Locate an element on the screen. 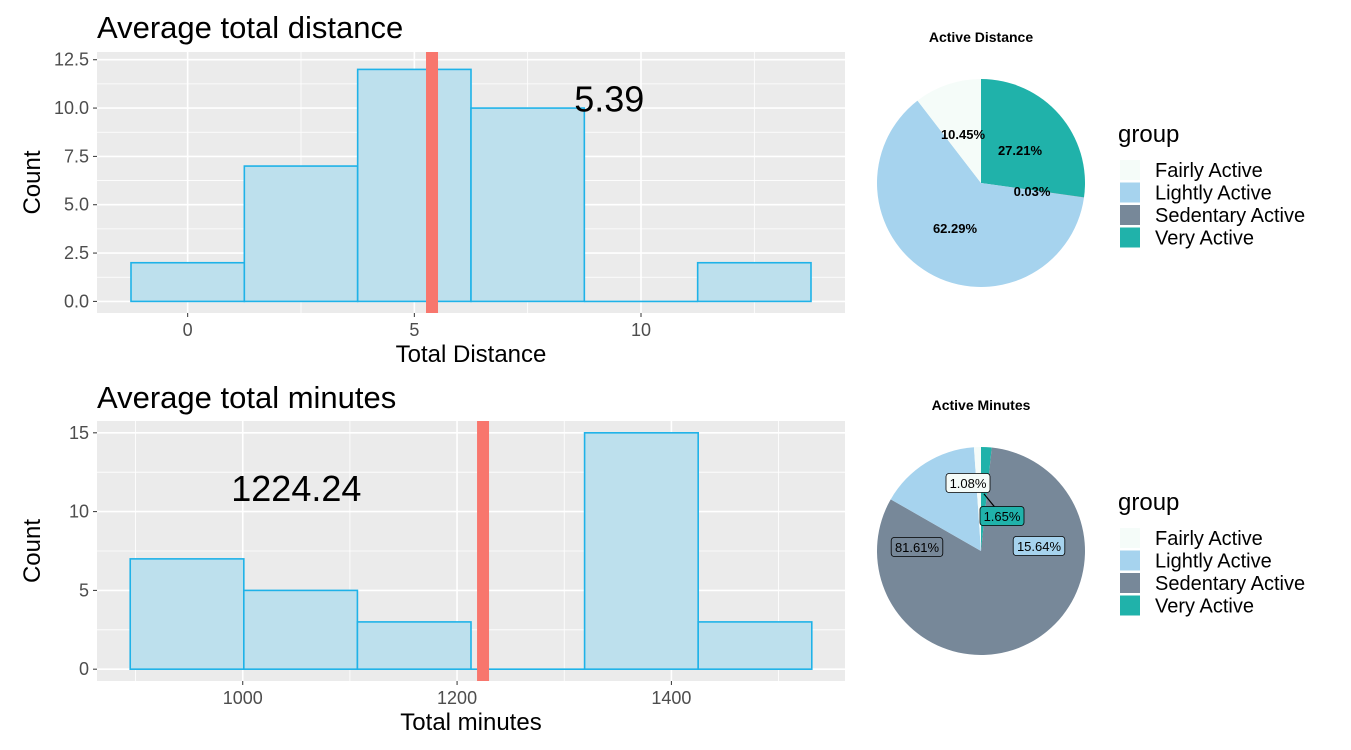 The width and height of the screenshot is (1351, 750). y-tick-label: 2.5 is located at coordinates (76, 253).